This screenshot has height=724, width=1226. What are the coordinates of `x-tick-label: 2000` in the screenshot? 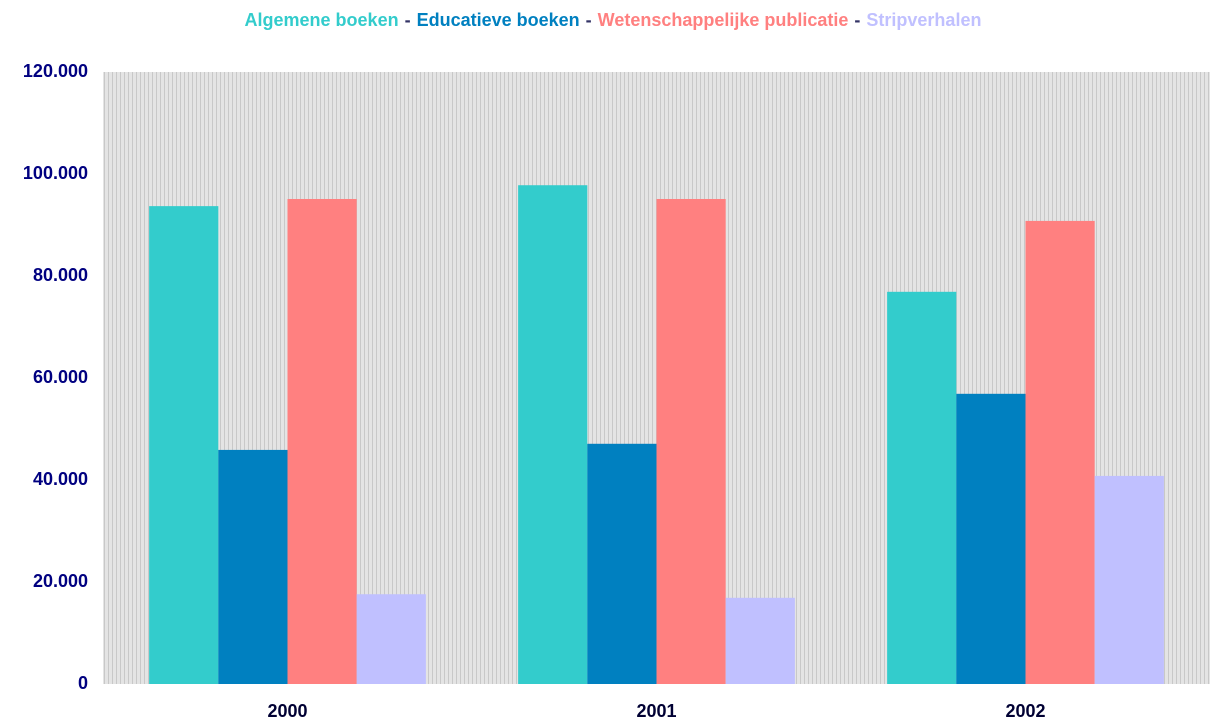 It's located at (287, 711).